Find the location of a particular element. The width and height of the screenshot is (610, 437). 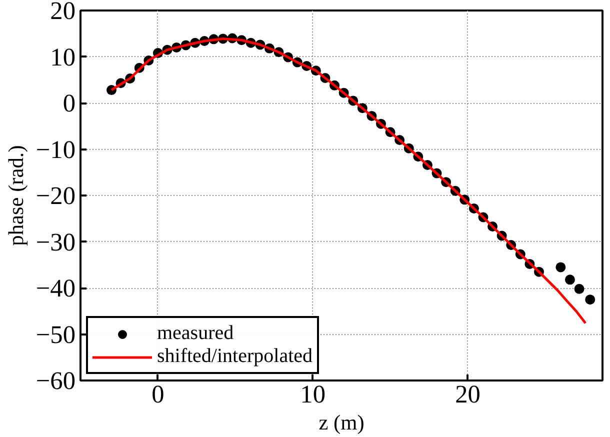

y-tick-label: −50 is located at coordinates (56, 334).